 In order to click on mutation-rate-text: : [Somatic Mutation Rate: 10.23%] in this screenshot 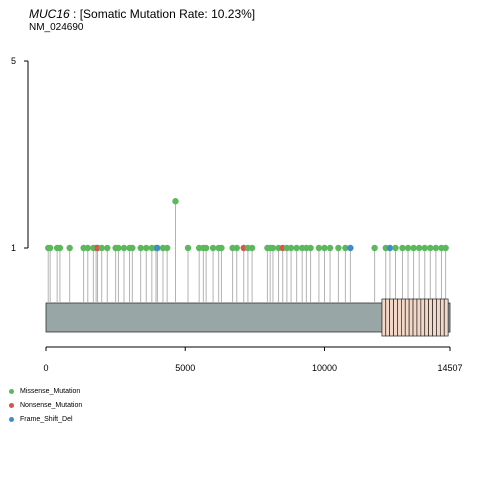, I will do `click(164, 14)`.